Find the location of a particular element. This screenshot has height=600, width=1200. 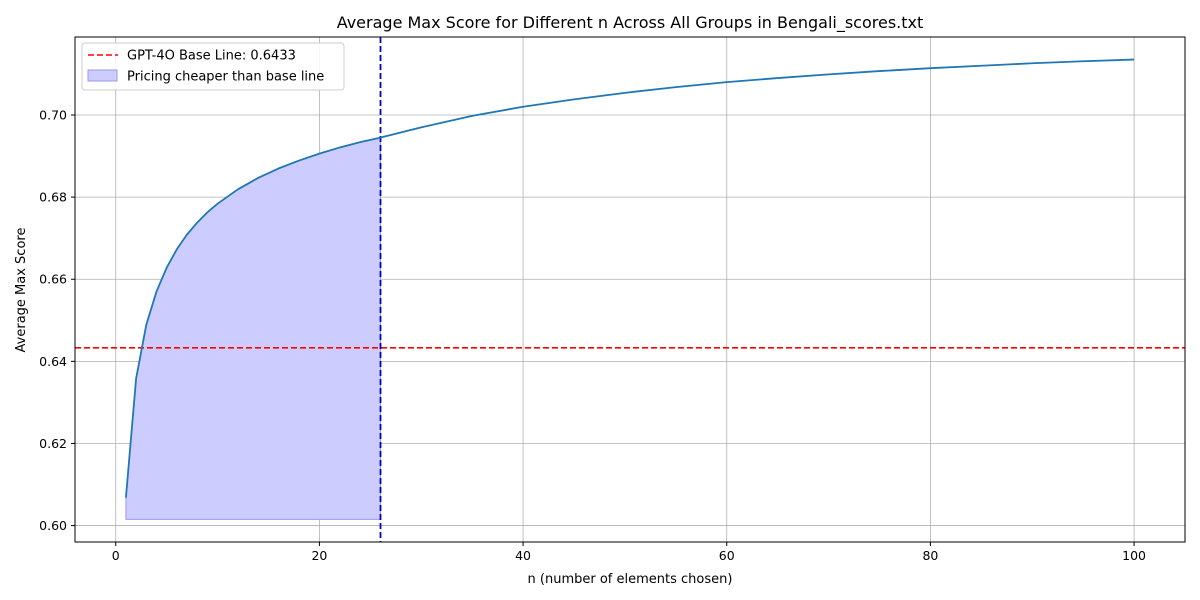

y-tick-label: 0.62 is located at coordinates (53, 443).